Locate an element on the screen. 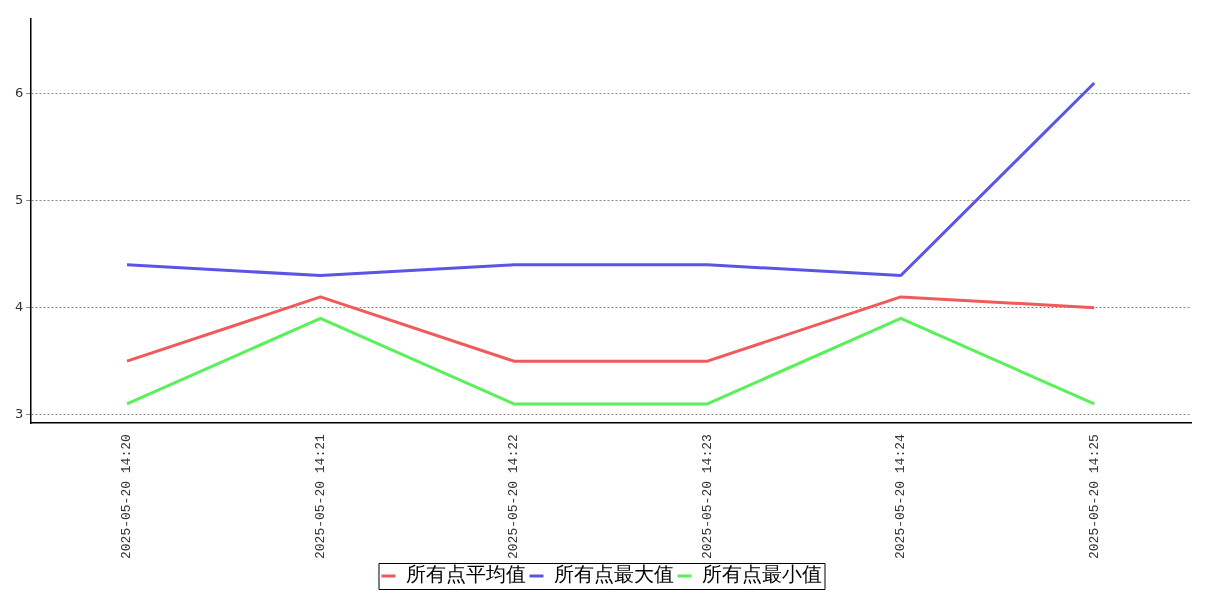 The width and height of the screenshot is (1207, 600). legend-label: 所有点平均值 is located at coordinates (465, 574).